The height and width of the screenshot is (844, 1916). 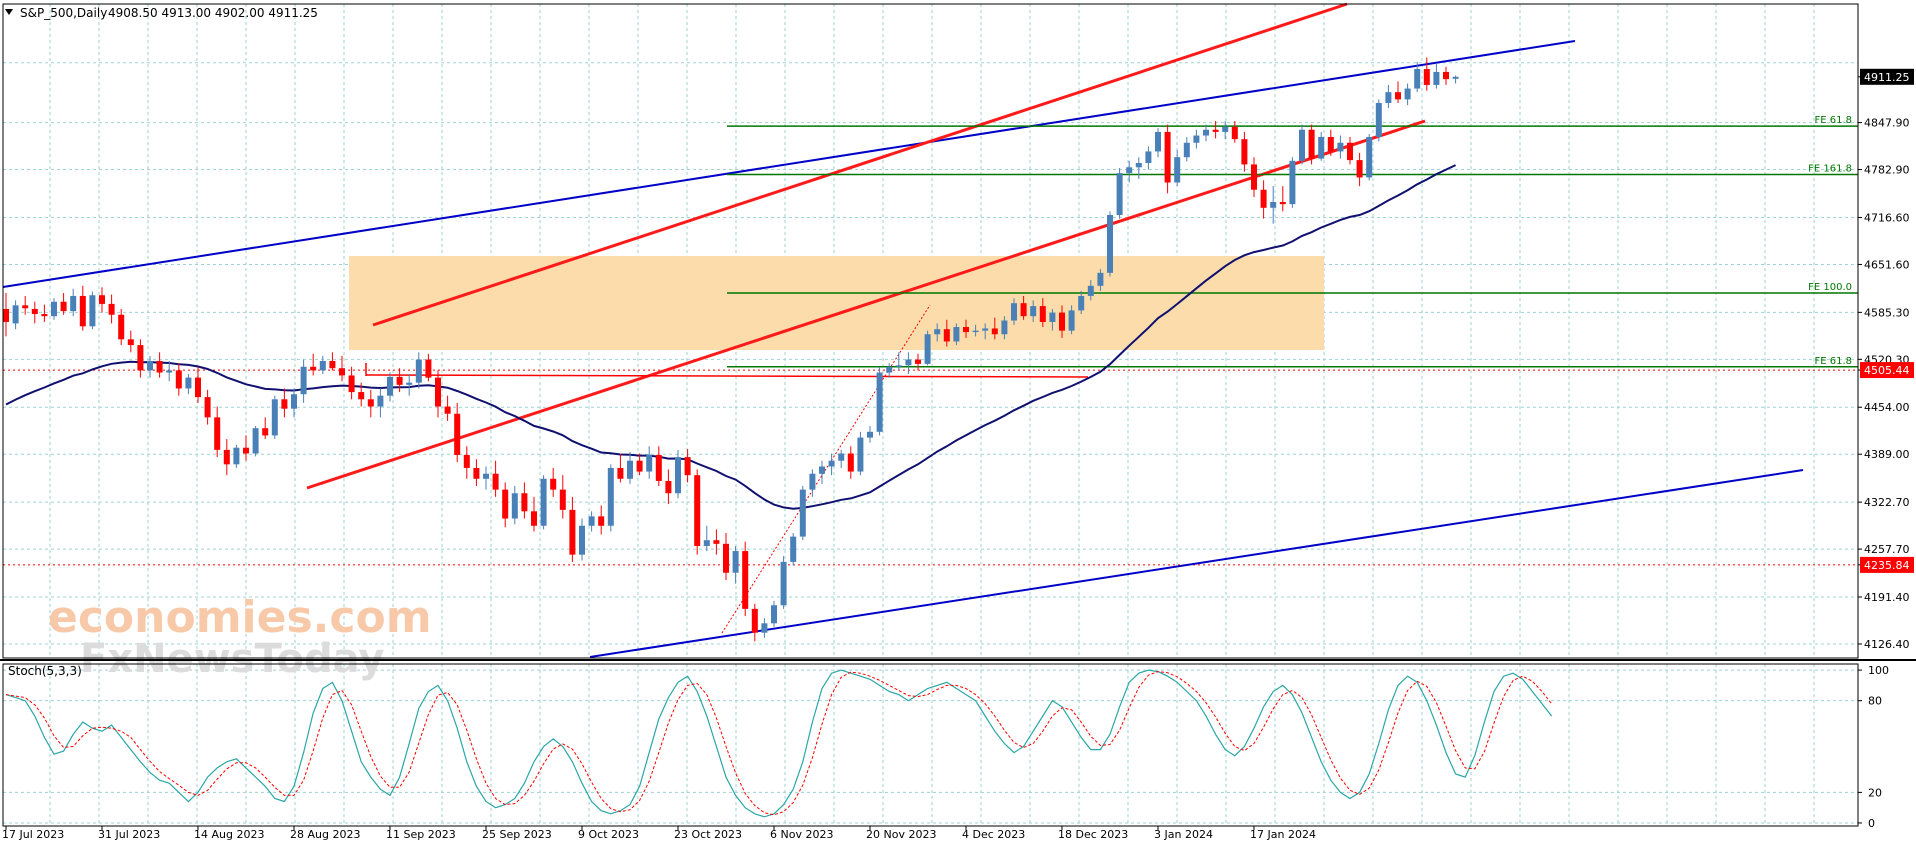 I want to click on stochastic-tick-label: 20, so click(x=1875, y=792).